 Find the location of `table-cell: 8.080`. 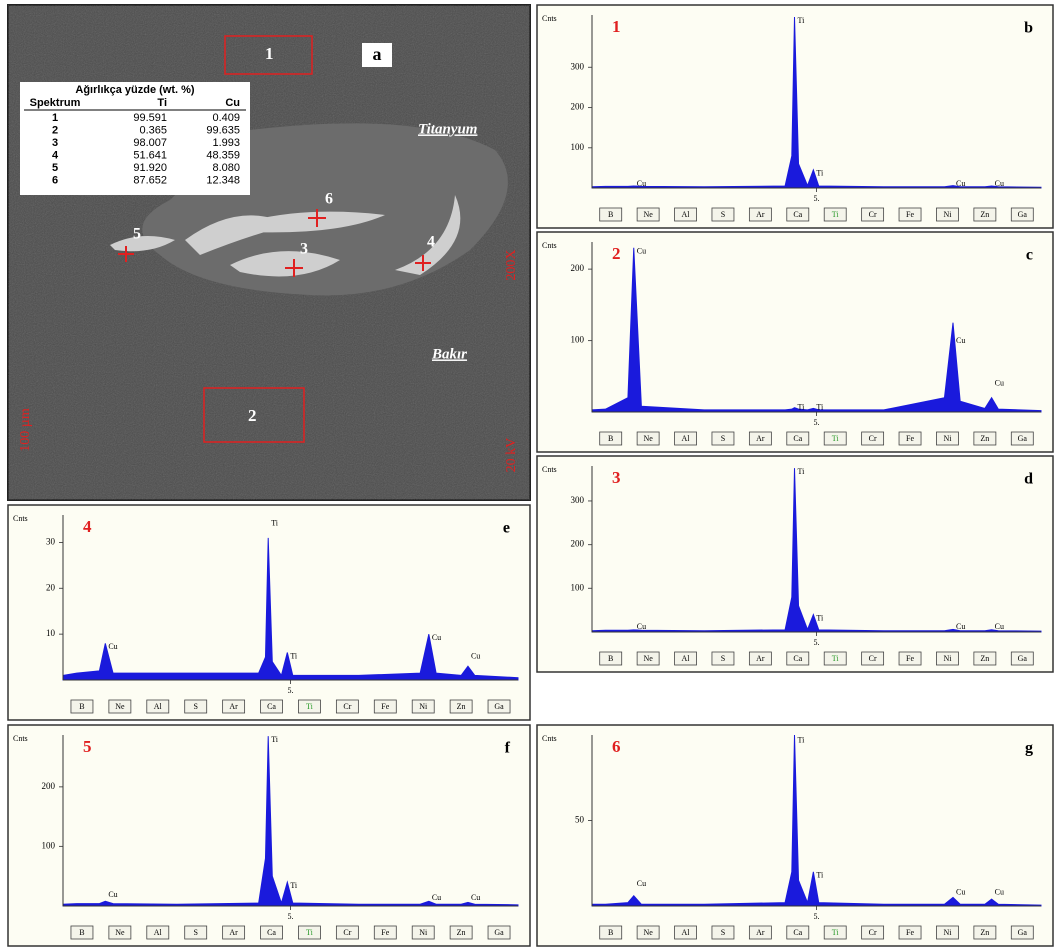

table-cell: 8.080 is located at coordinates (226, 168).